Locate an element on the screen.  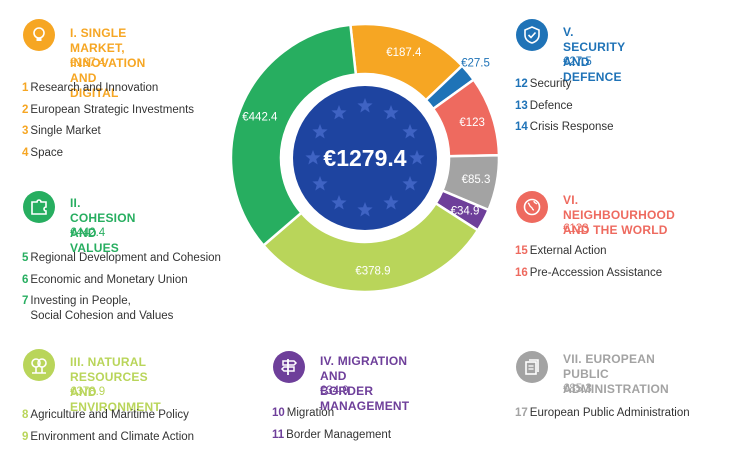
programme-label: Border Management is located at coordinates (339, 434).